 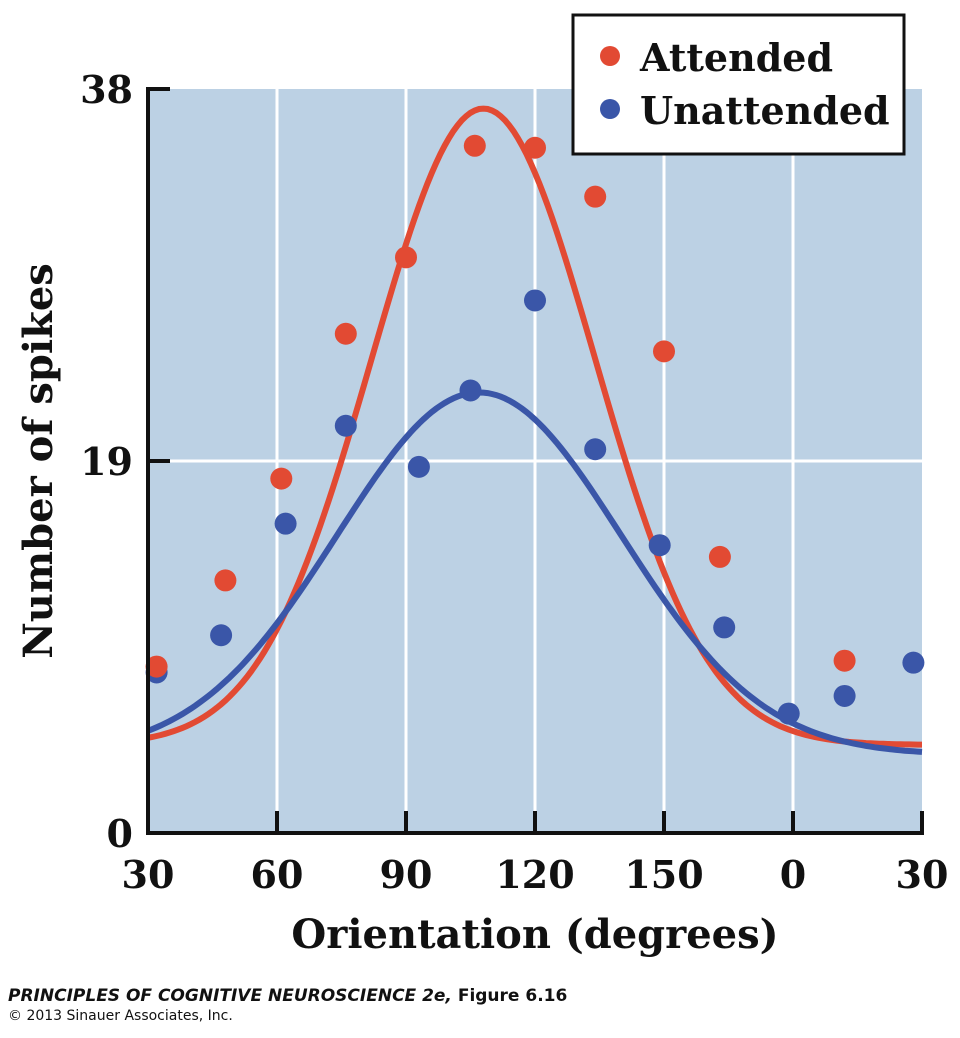 I want to click on legend-label-attended: Attended, so click(x=736, y=57).